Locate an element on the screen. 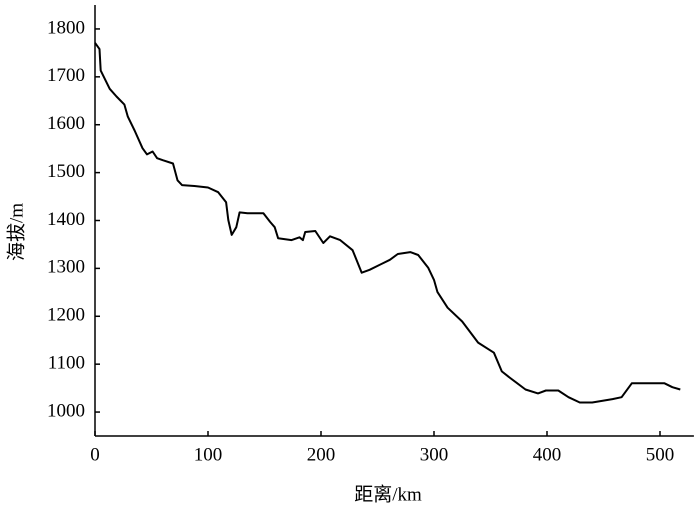 The width and height of the screenshot is (700, 512). y-tick-label: 1000 is located at coordinates (66, 410).